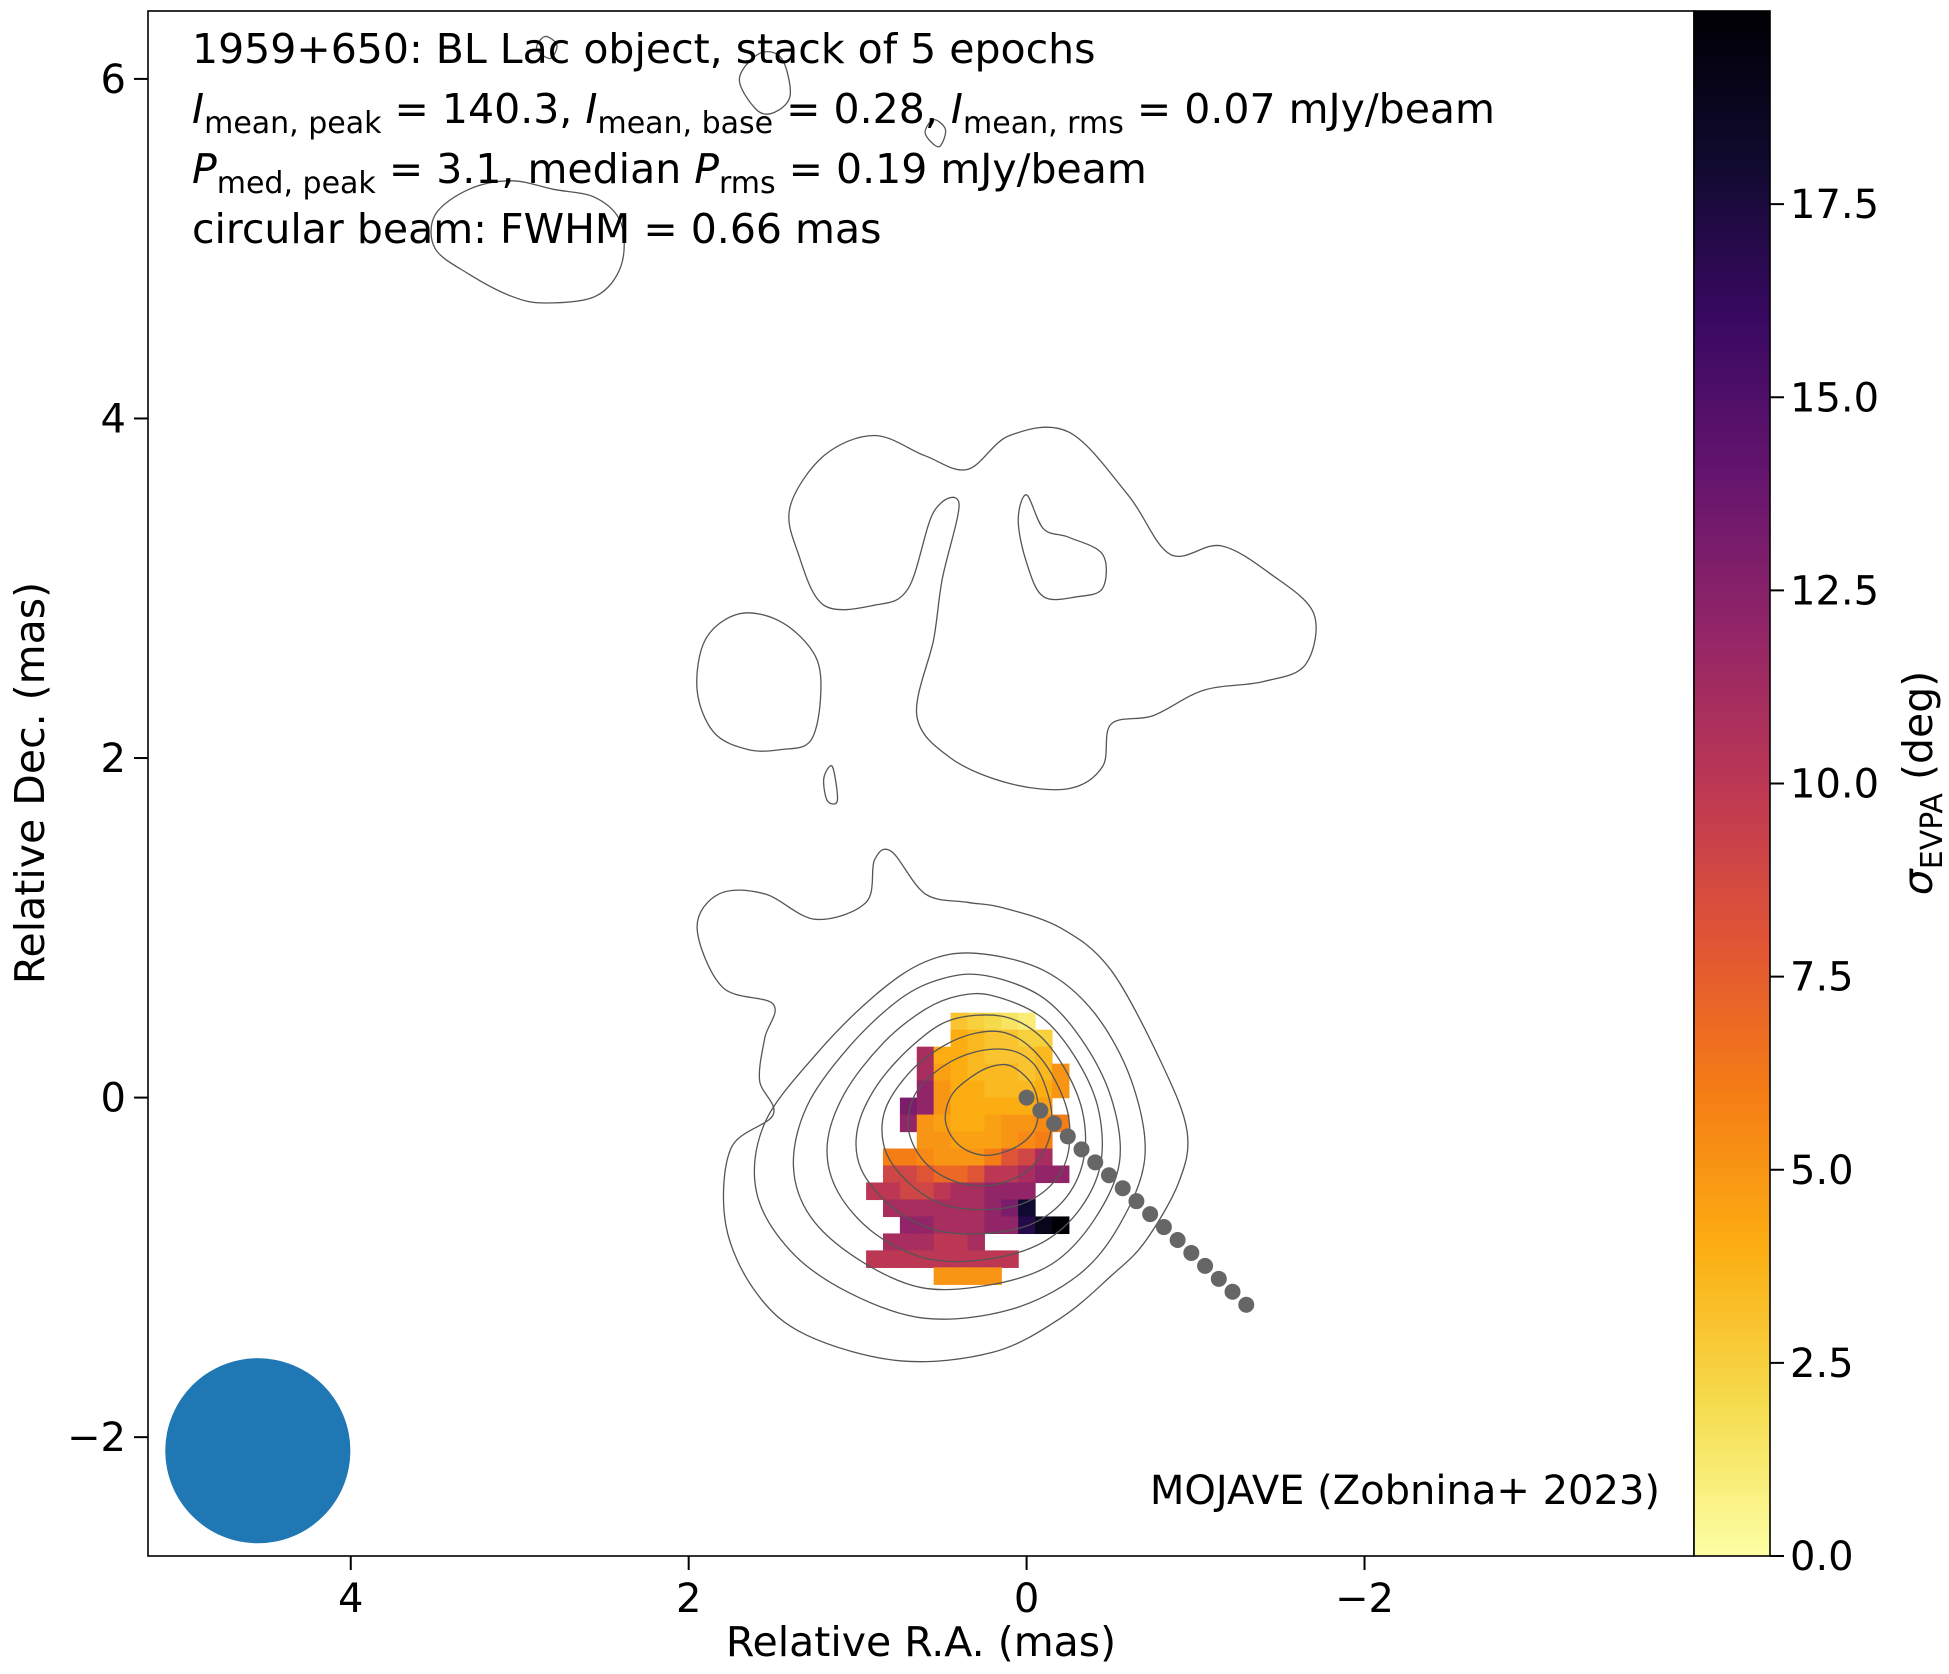  Describe the element at coordinates (688, 1599) in the screenshot. I see `x-tick-label: 2` at that location.